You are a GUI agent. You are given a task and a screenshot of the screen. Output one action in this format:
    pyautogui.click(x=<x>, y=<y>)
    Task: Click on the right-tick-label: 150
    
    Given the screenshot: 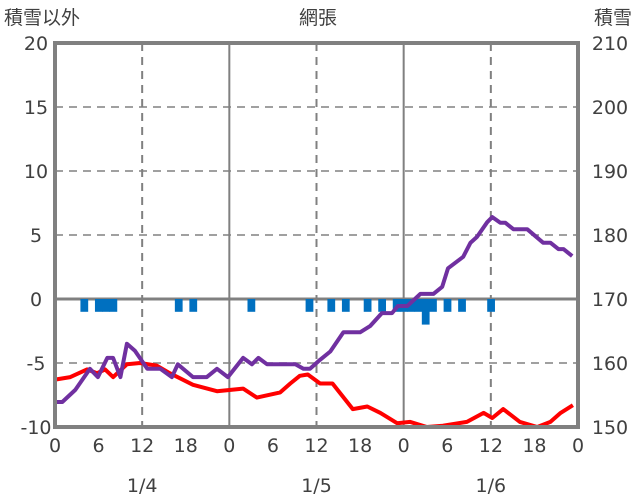 What is the action you would take?
    pyautogui.click(x=610, y=428)
    